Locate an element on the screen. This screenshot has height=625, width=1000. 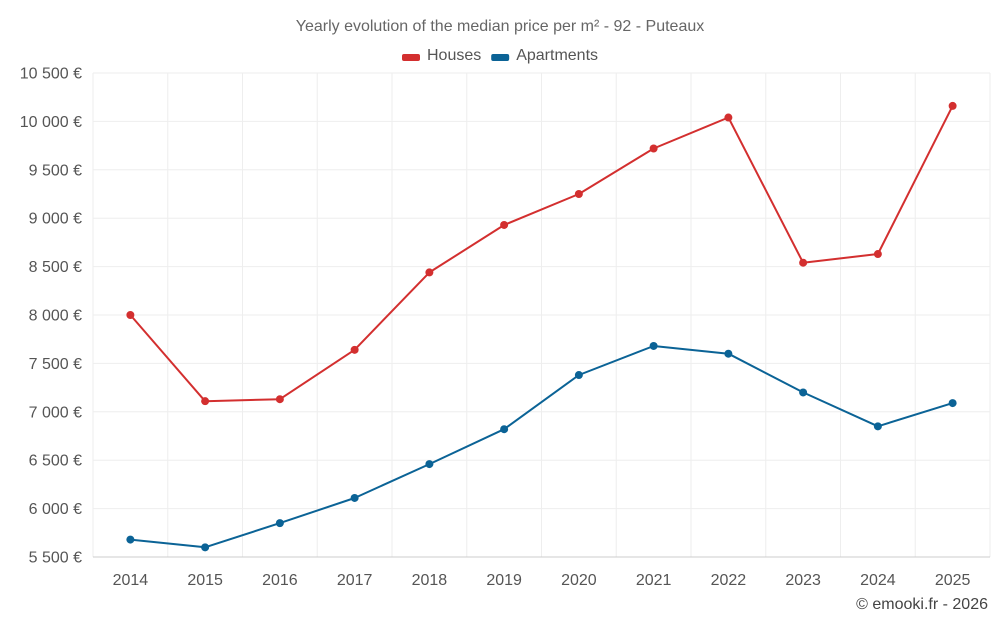
x-tick-label: 2016 is located at coordinates (280, 580).